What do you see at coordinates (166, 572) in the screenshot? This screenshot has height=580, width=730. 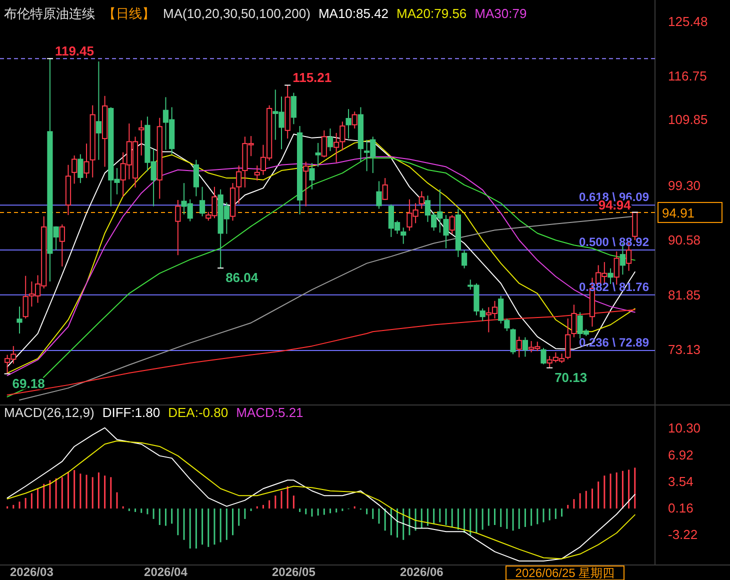 I see `x-tick-label: 2026/04` at bounding box center [166, 572].